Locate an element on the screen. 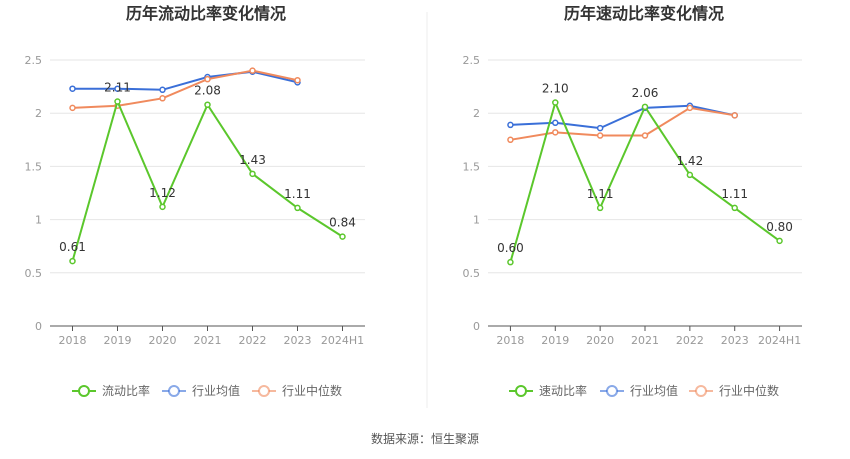 This screenshot has width=850, height=459. quick-ratio-legend-industry-median: 行业中位数 is located at coordinates (734, 390).